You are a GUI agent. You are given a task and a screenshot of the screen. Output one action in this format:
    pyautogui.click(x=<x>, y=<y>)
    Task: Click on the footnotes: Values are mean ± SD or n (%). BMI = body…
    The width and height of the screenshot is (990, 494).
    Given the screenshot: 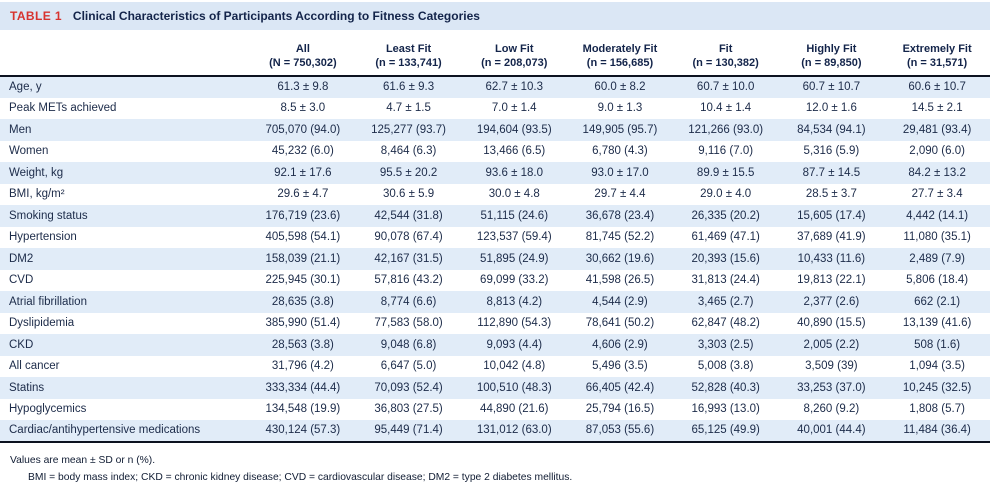 What is the action you would take?
    pyautogui.click(x=495, y=469)
    